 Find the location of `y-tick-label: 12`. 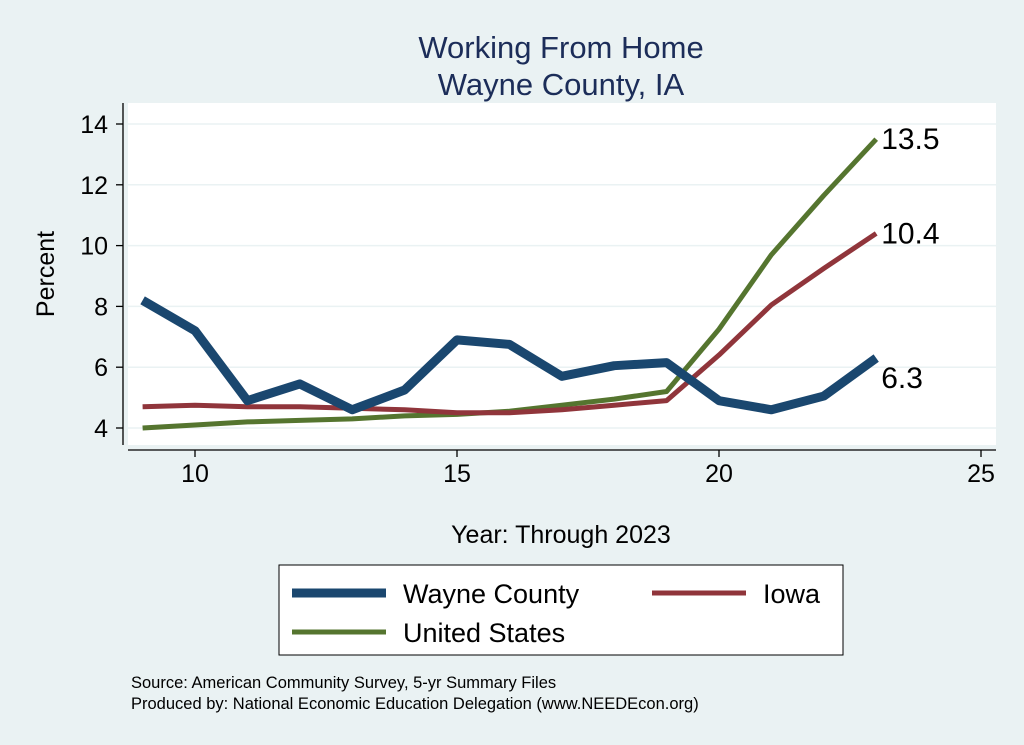

y-tick-label: 12 is located at coordinates (94, 186).